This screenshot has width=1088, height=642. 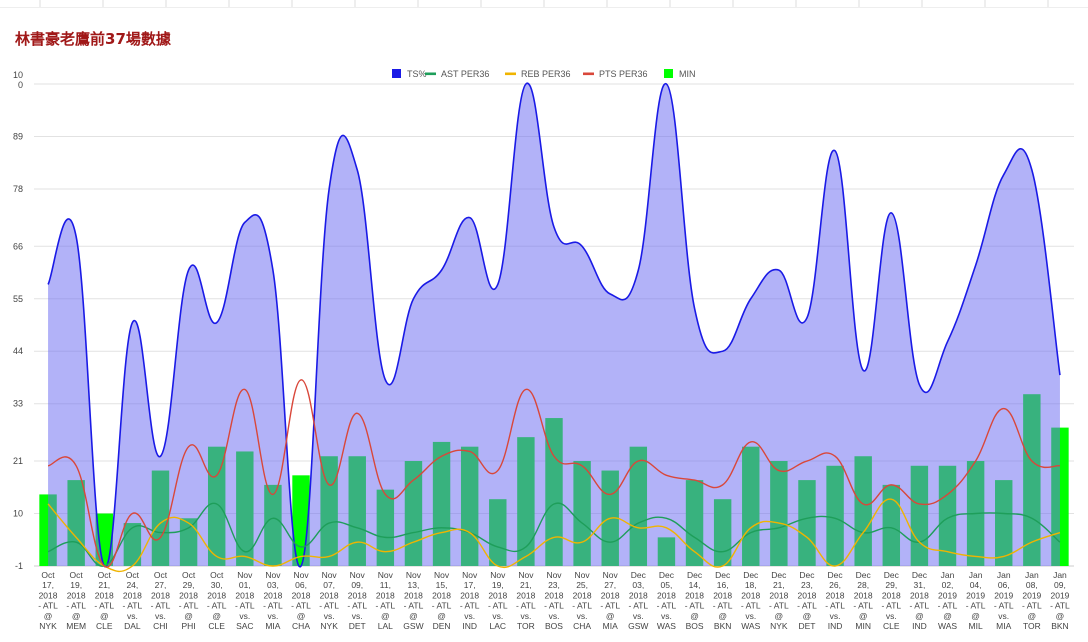 What do you see at coordinates (920, 600) in the screenshot?
I see `x-tick-label: Dec 31, 2018- ATL @ IND` at bounding box center [920, 600].